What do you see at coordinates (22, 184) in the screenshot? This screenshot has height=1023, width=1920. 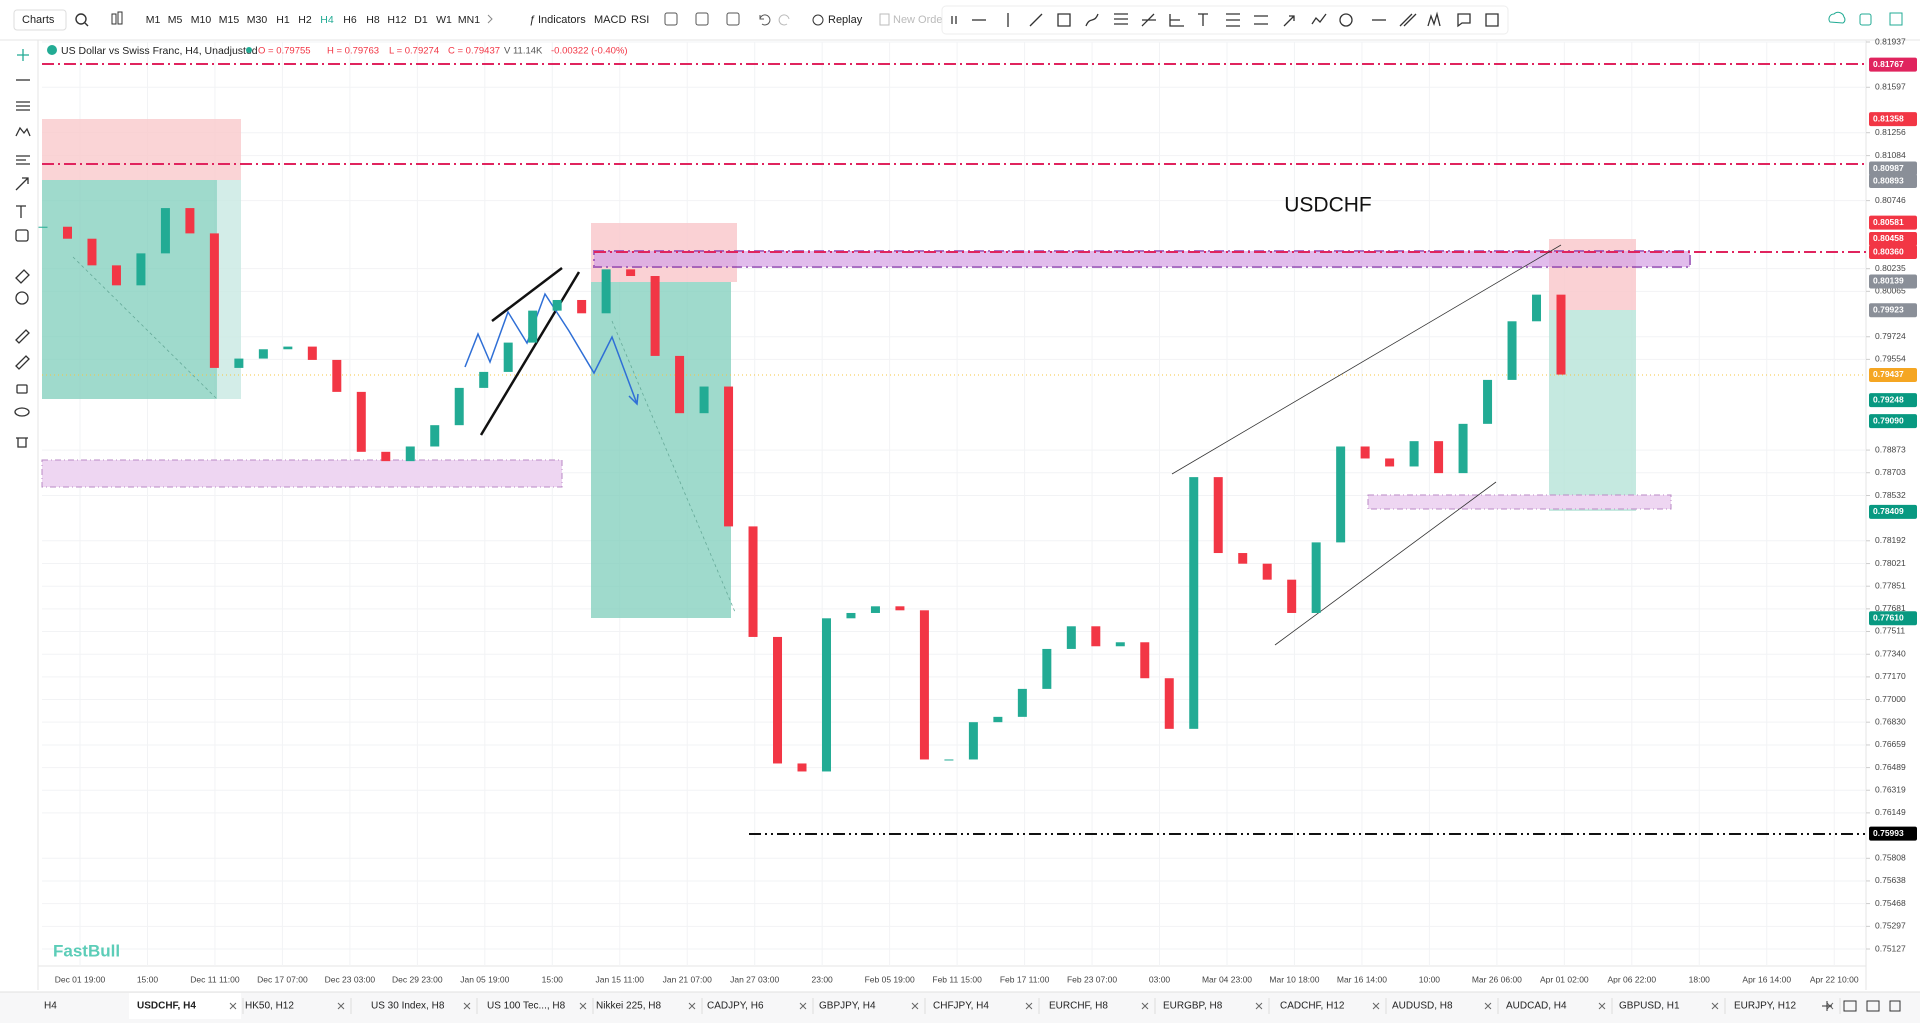 I see `arrow-tool` at bounding box center [22, 184].